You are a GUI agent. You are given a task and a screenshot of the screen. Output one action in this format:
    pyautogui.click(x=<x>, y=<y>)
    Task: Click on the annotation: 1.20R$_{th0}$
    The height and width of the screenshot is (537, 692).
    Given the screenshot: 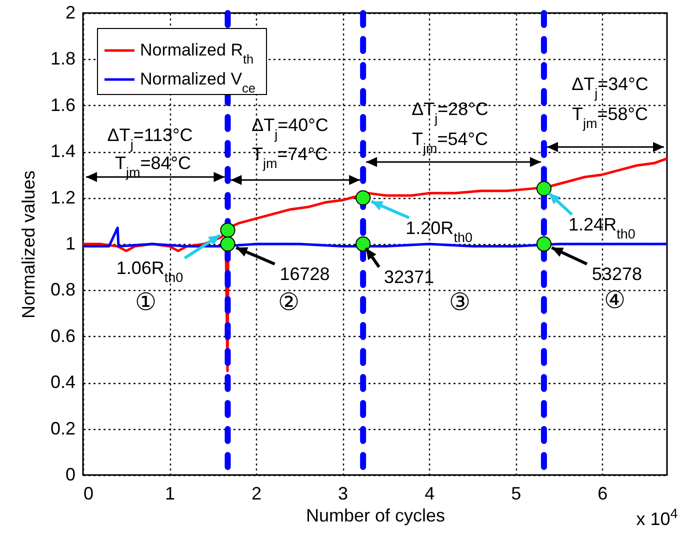 What is the action you would take?
    pyautogui.click(x=439, y=231)
    